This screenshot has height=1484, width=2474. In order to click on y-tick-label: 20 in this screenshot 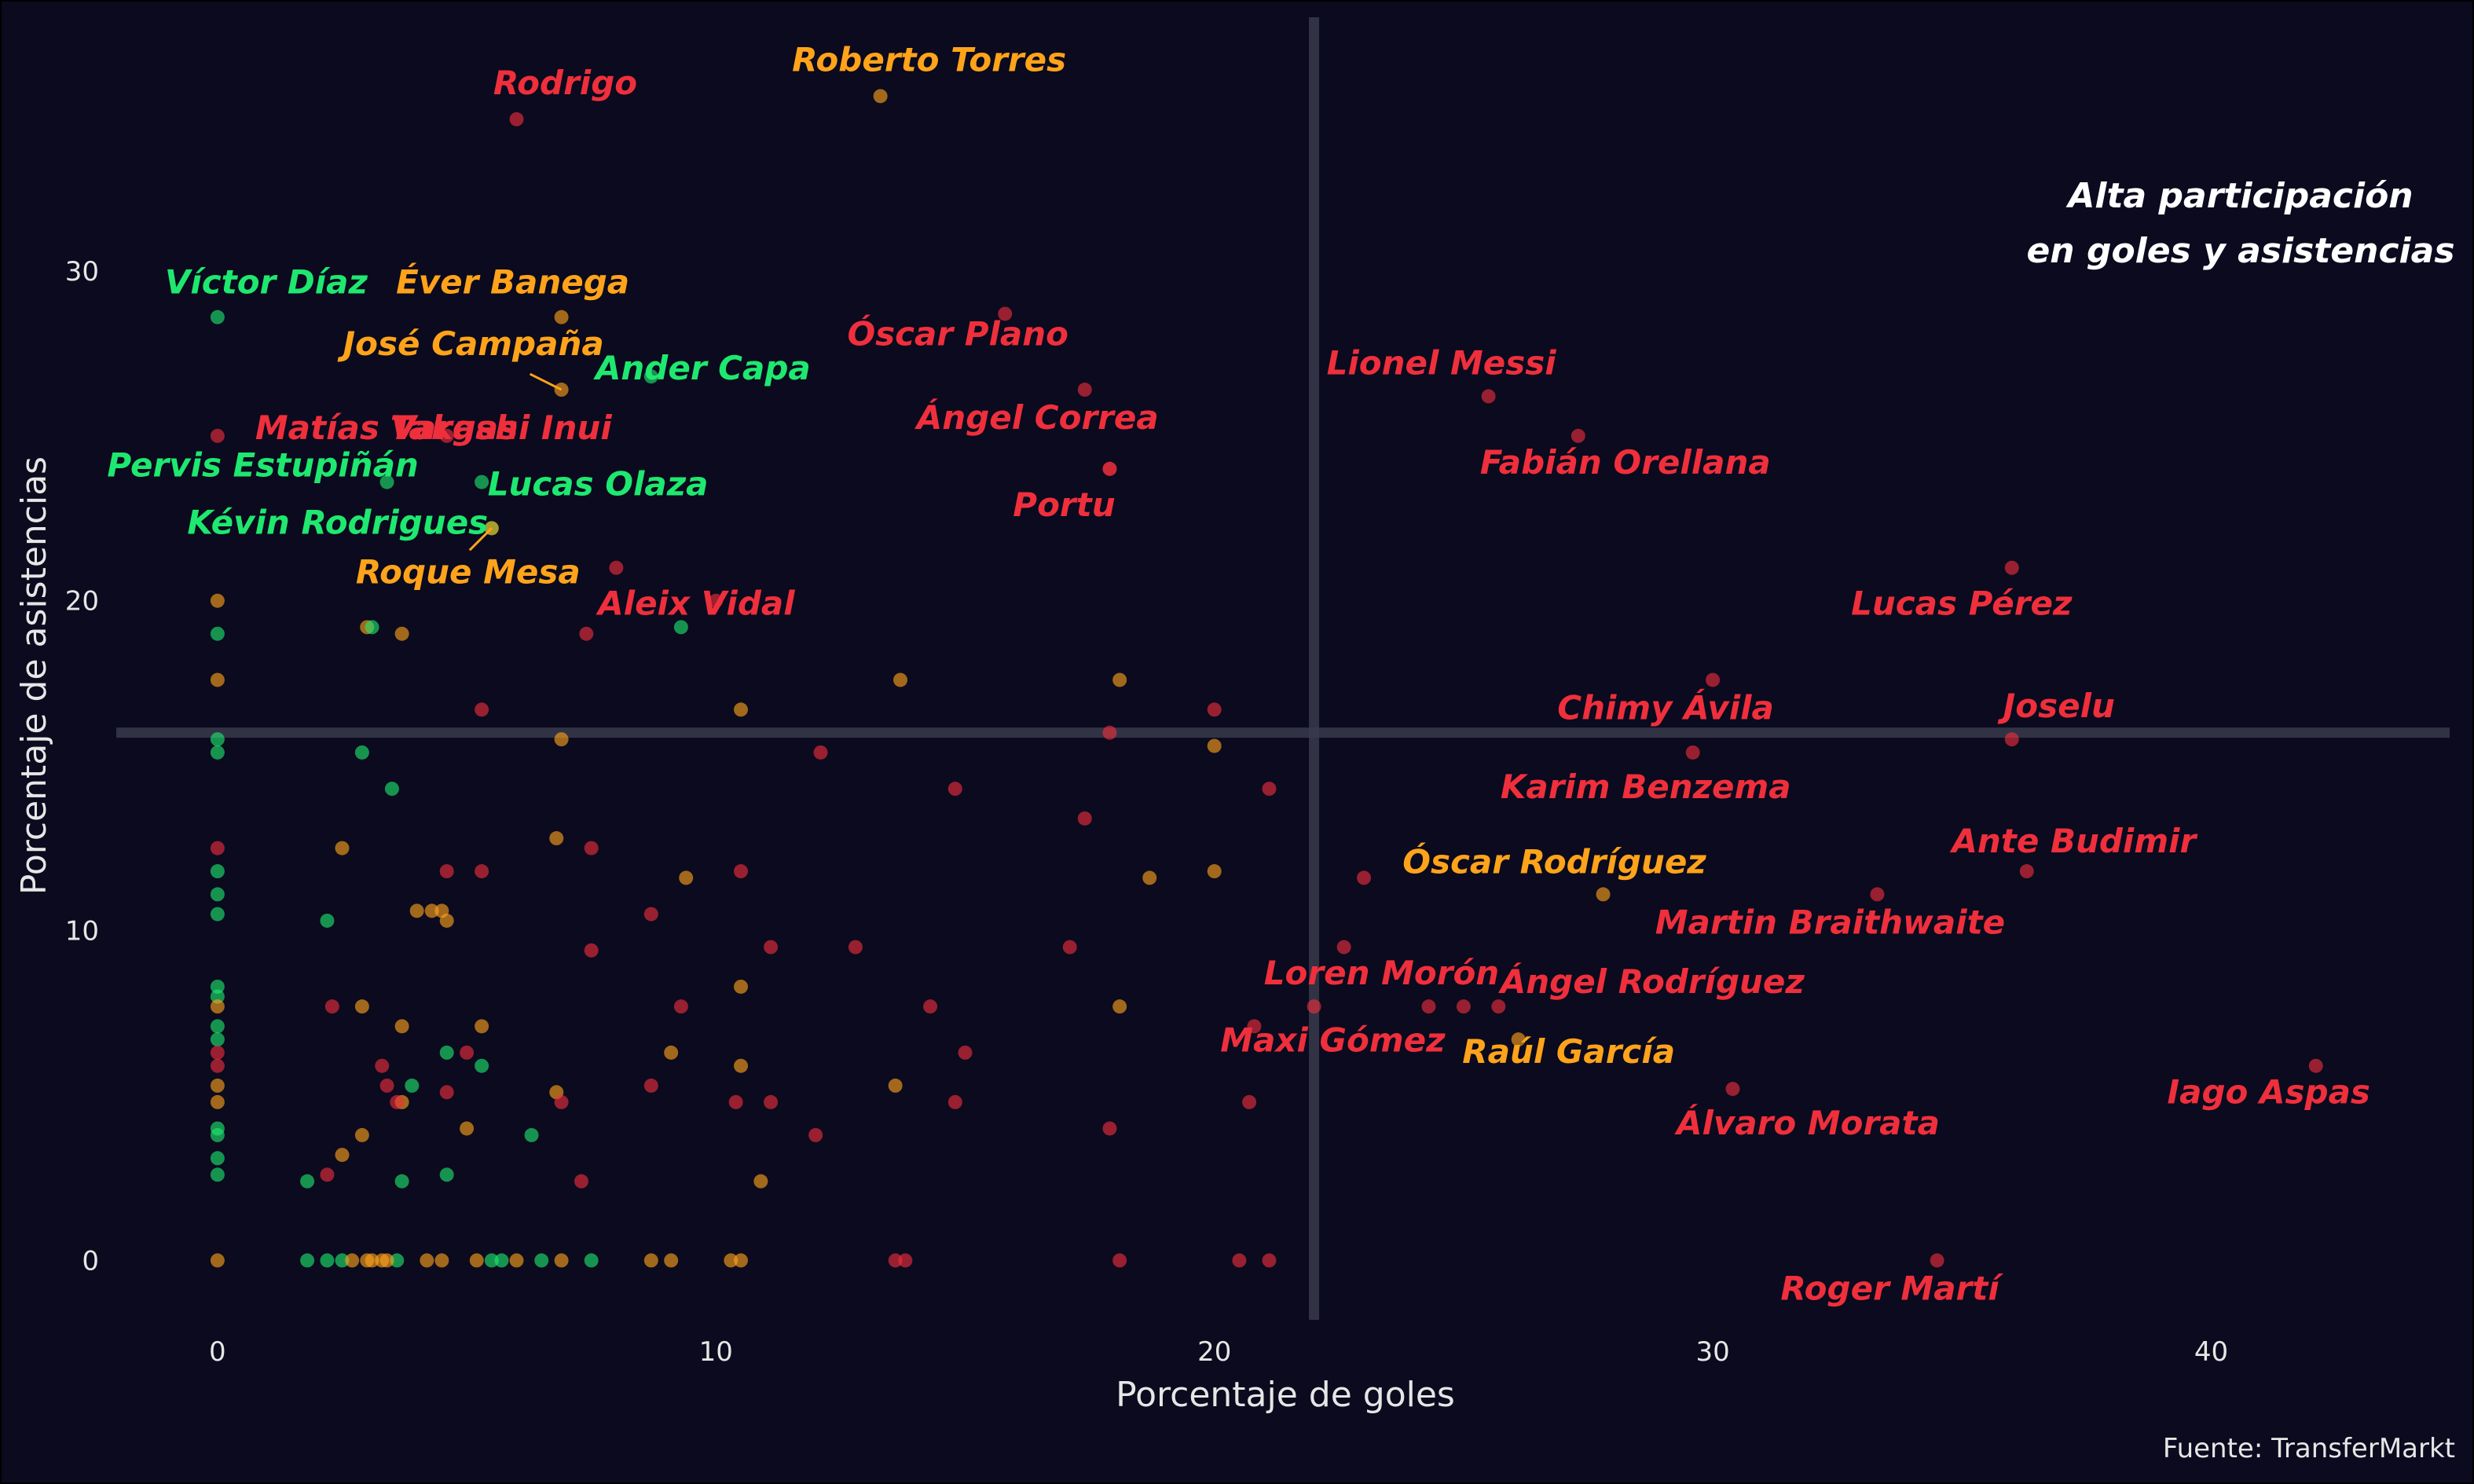, I will do `click(82, 601)`.